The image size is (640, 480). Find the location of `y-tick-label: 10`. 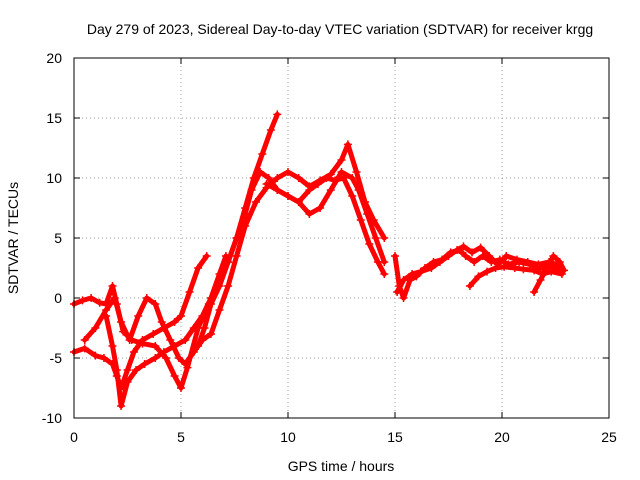

y-tick-label: 10 is located at coordinates (54, 178).